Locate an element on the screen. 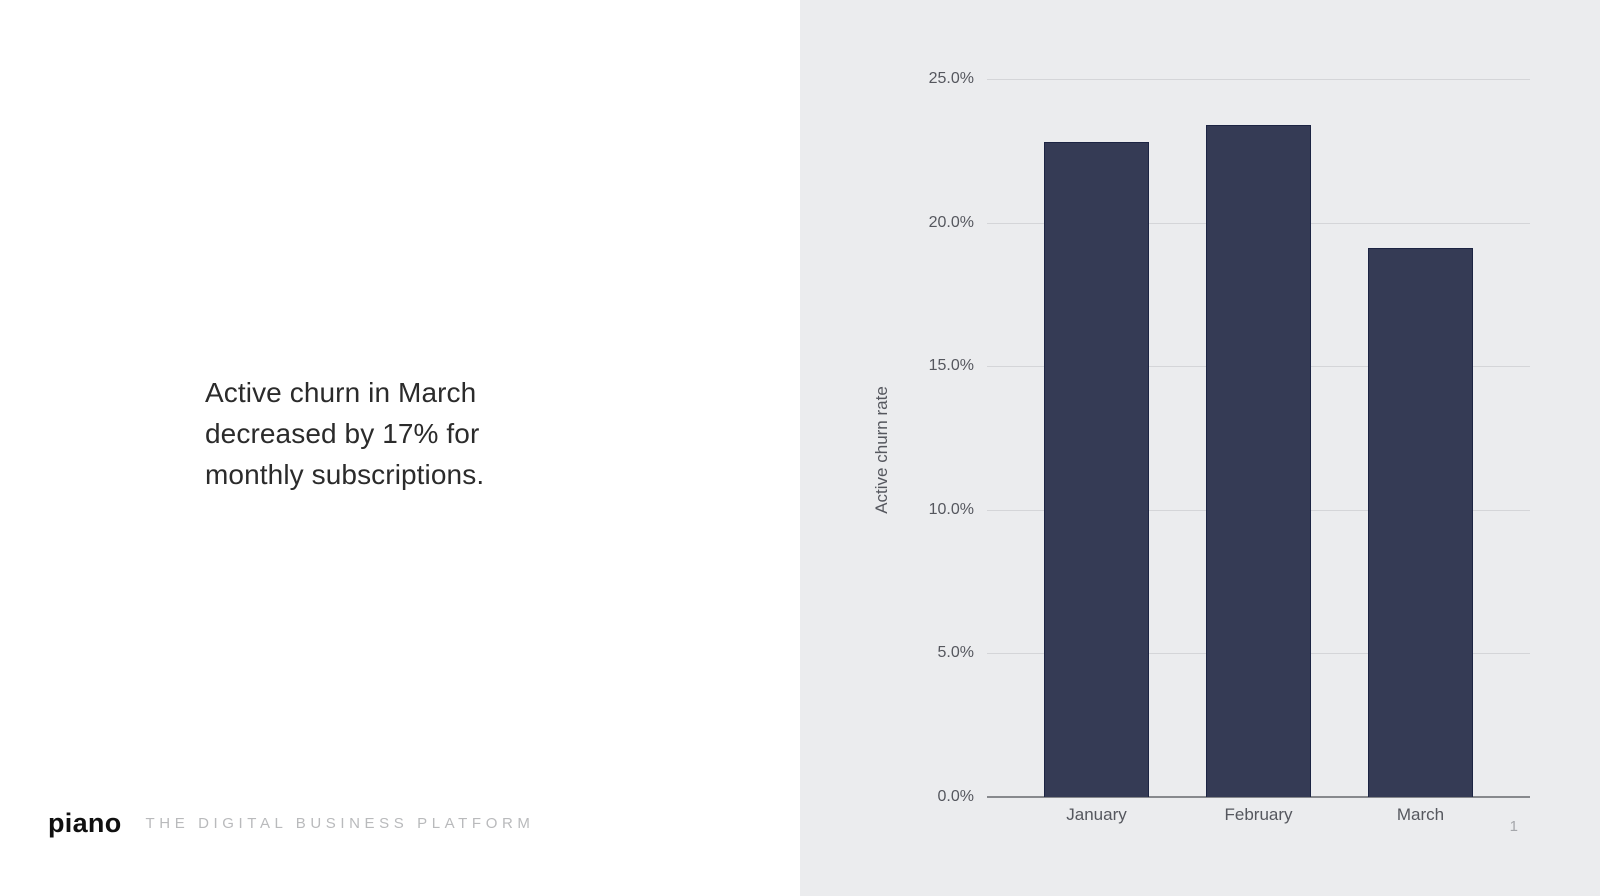  y-tick-label: 25.0% is located at coordinates (951, 78).